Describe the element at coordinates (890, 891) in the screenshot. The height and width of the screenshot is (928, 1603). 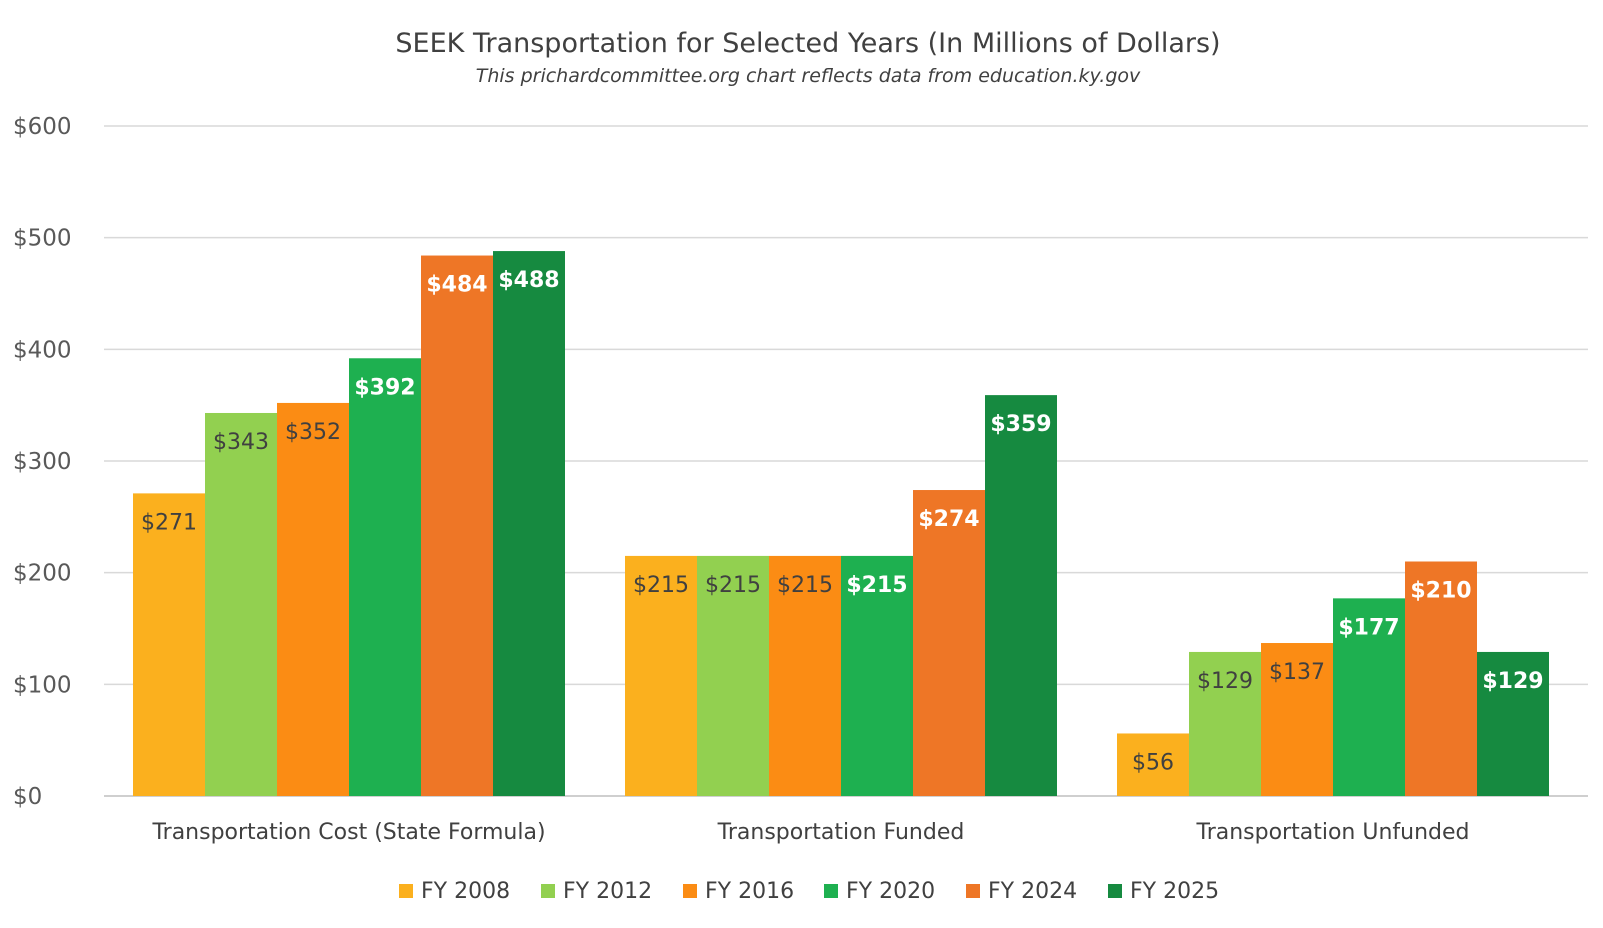
I see `legend-label: FY 2020` at that location.